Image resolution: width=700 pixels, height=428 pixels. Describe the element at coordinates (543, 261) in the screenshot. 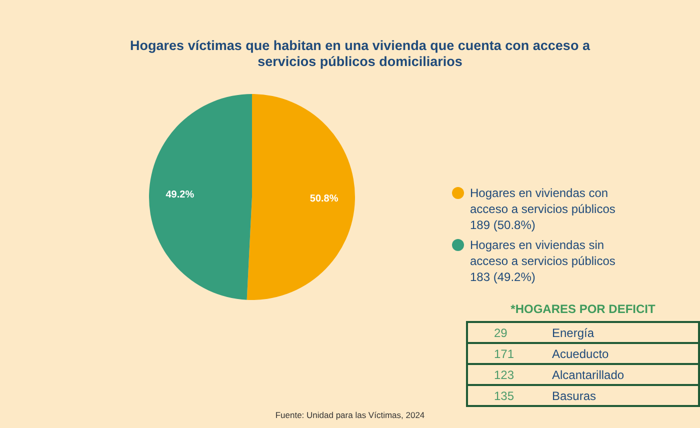

I see `legend-label: Hogares en viviendas sin acceso a servicios públicos 183 (49.2%)` at that location.